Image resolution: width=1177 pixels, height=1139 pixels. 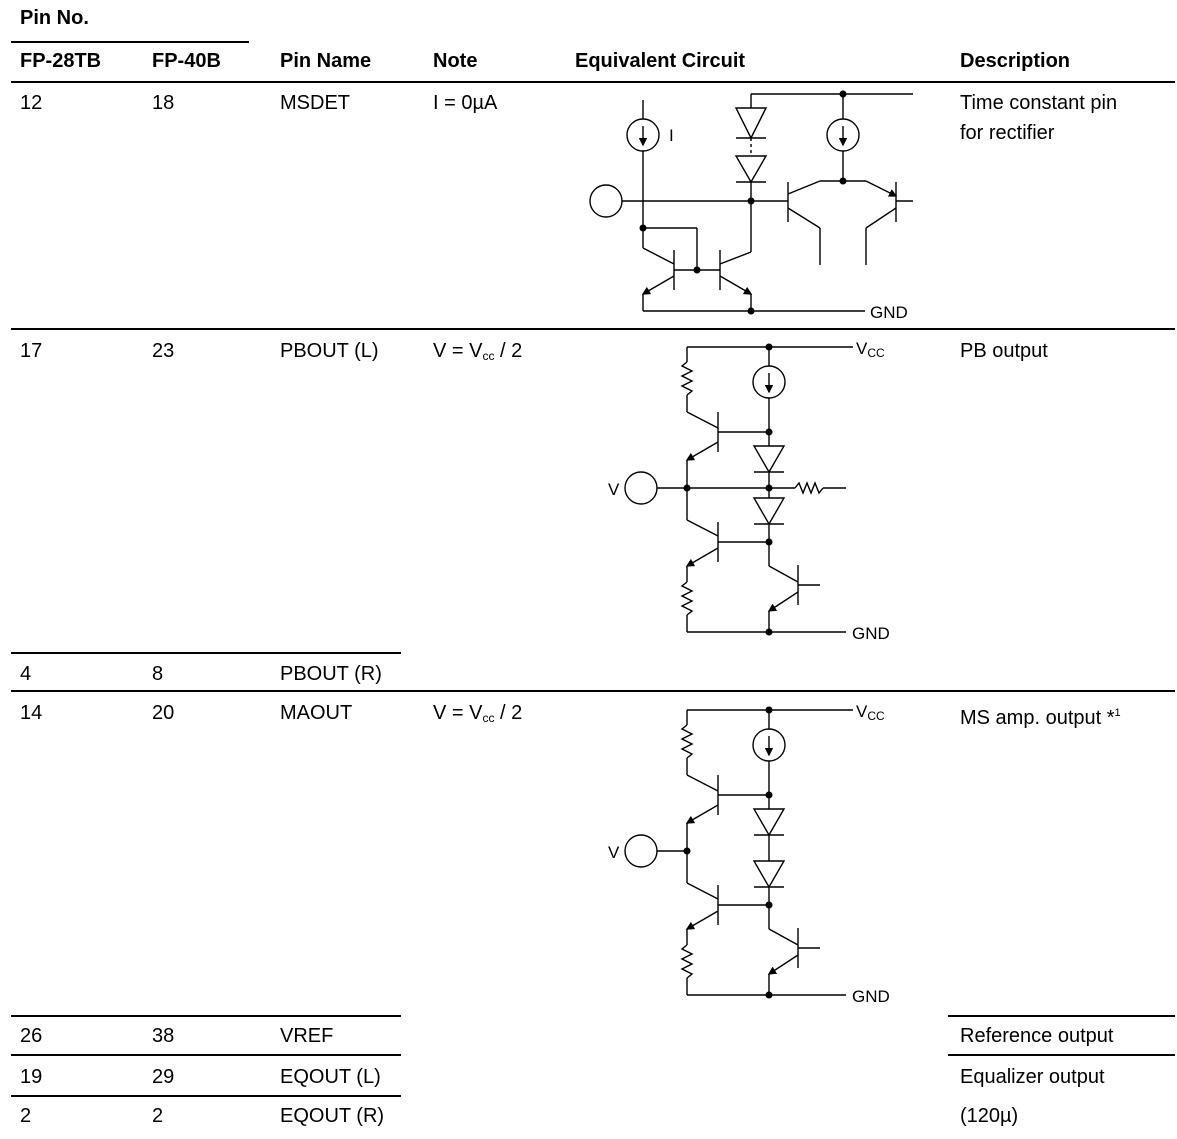 What do you see at coordinates (330, 1077) in the screenshot?
I see `row-eqout-l-pin-name: EQOUT (L)` at bounding box center [330, 1077].